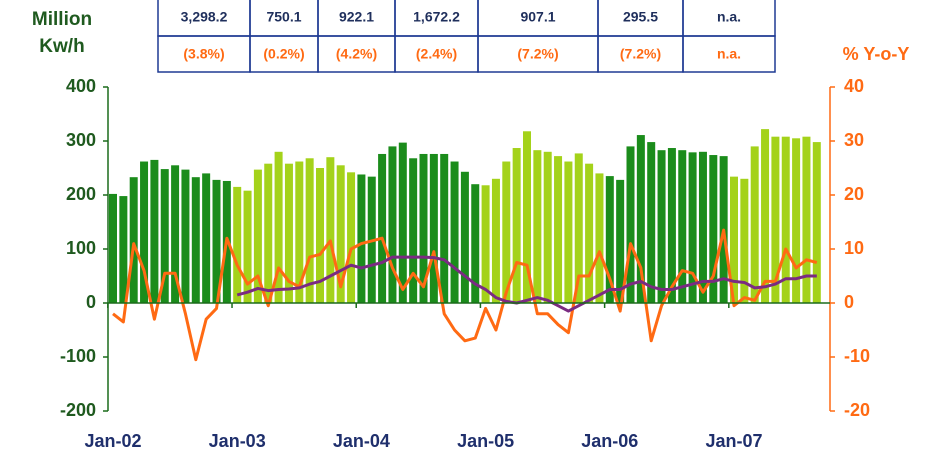 The image size is (935, 461). What do you see at coordinates (854, 86) in the screenshot?
I see `y2-tick-label: 40` at bounding box center [854, 86].